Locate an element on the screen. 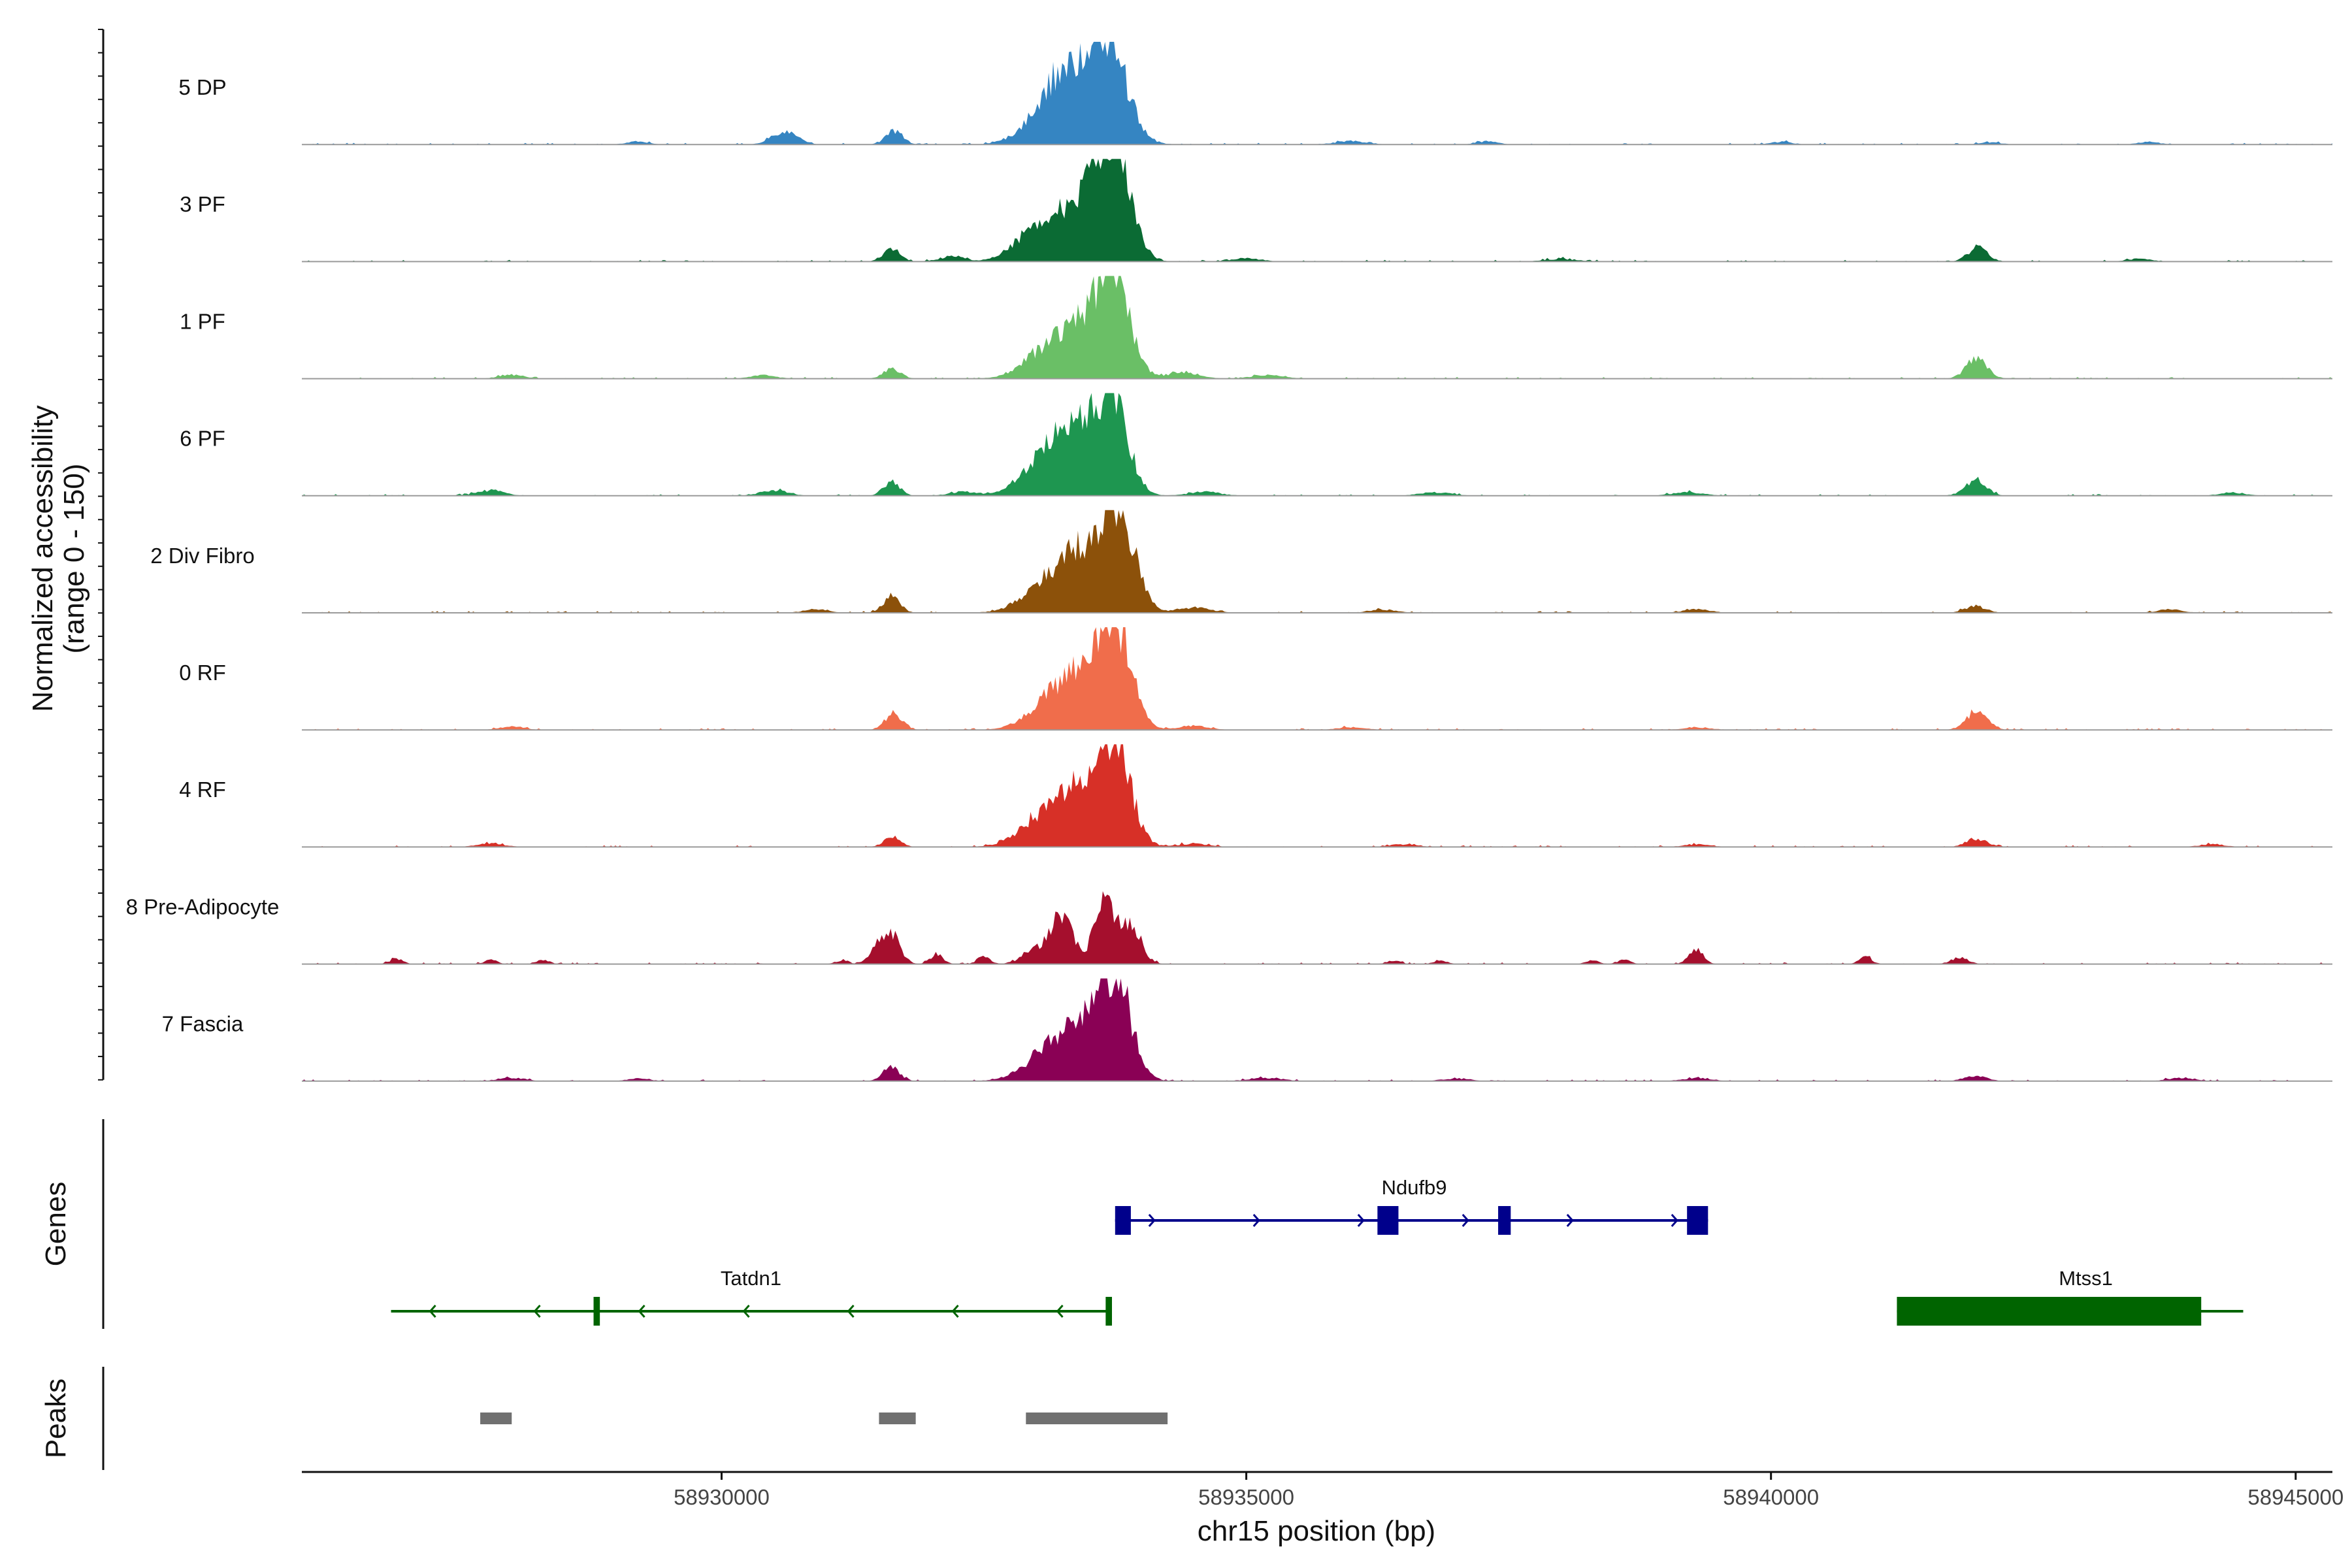  gene-label: Mtss1 is located at coordinates (2086, 1278).